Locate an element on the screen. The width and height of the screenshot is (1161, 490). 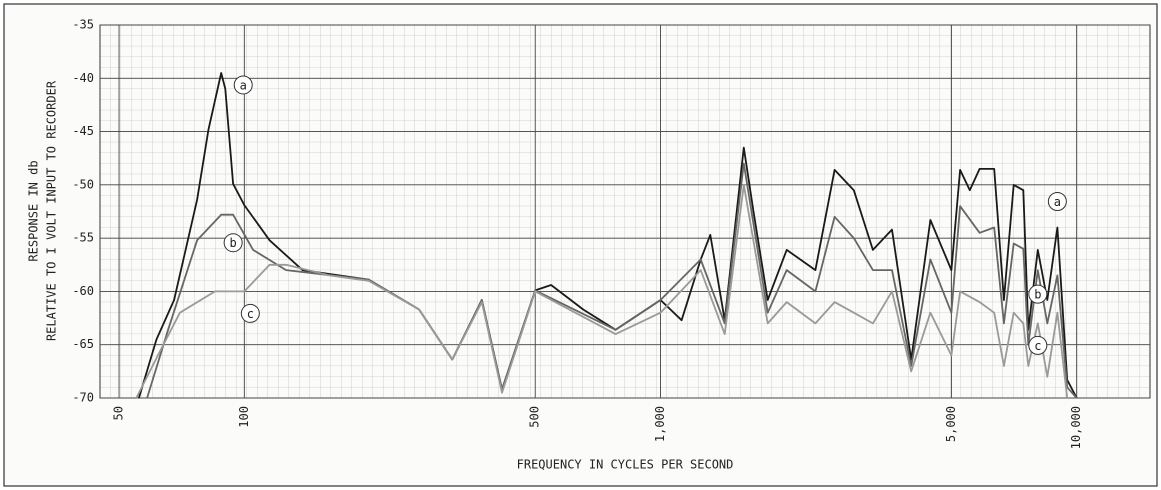
y-axis-label: RELATIVE TO I VOLT INPUT TO RECORDER is located at coordinates (52, 210).